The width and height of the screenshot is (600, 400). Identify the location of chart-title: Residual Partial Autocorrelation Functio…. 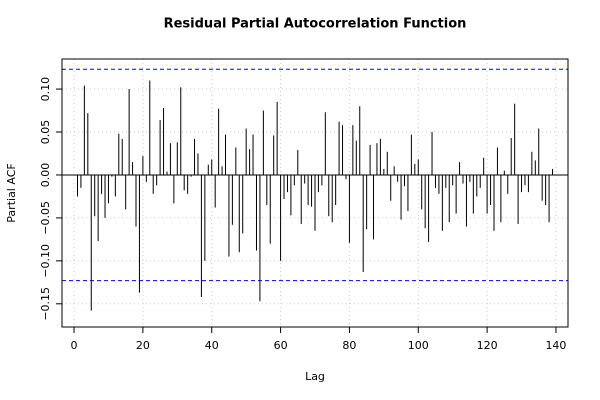
(315, 24).